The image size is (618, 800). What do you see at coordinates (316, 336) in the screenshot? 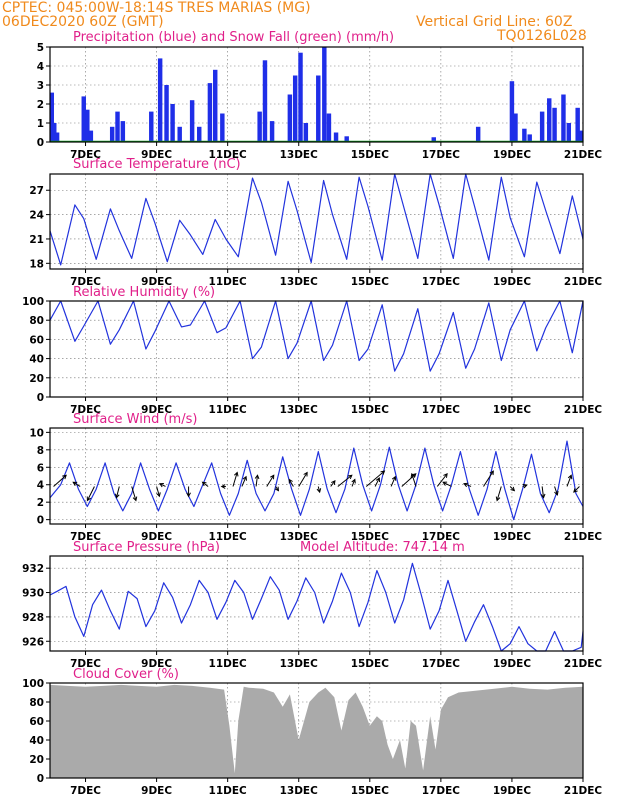
I see `humidity-line` at bounding box center [316, 336].